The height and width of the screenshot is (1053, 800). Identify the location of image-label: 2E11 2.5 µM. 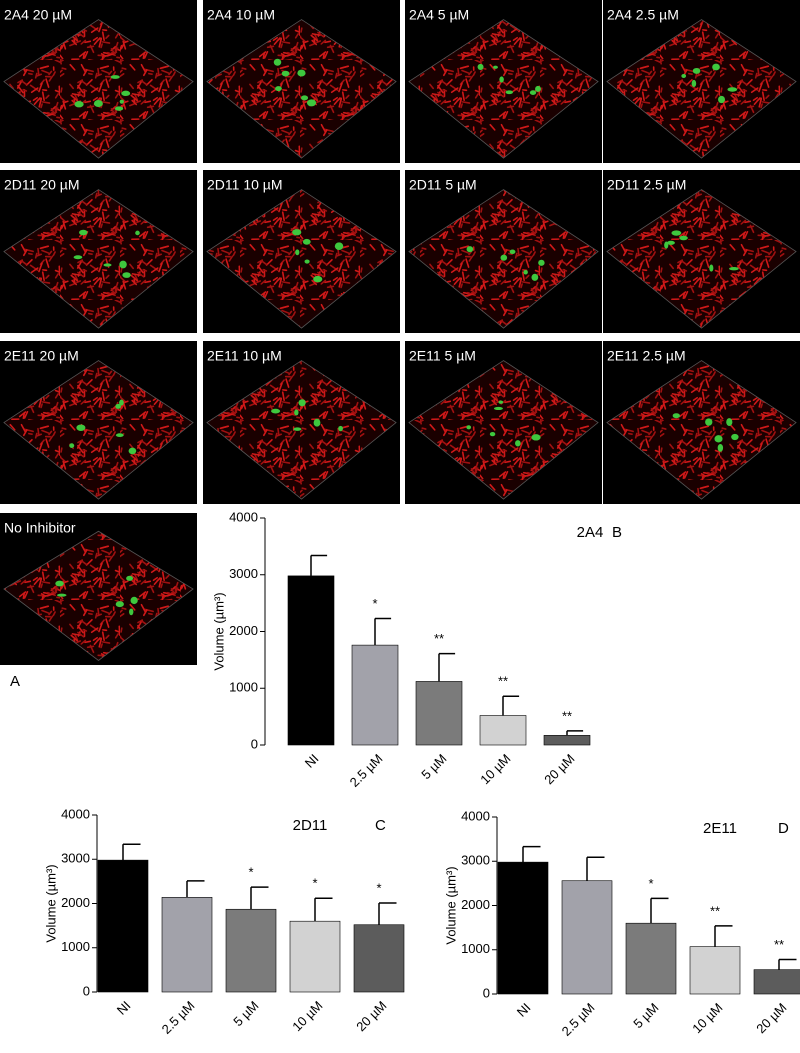
(646, 356).